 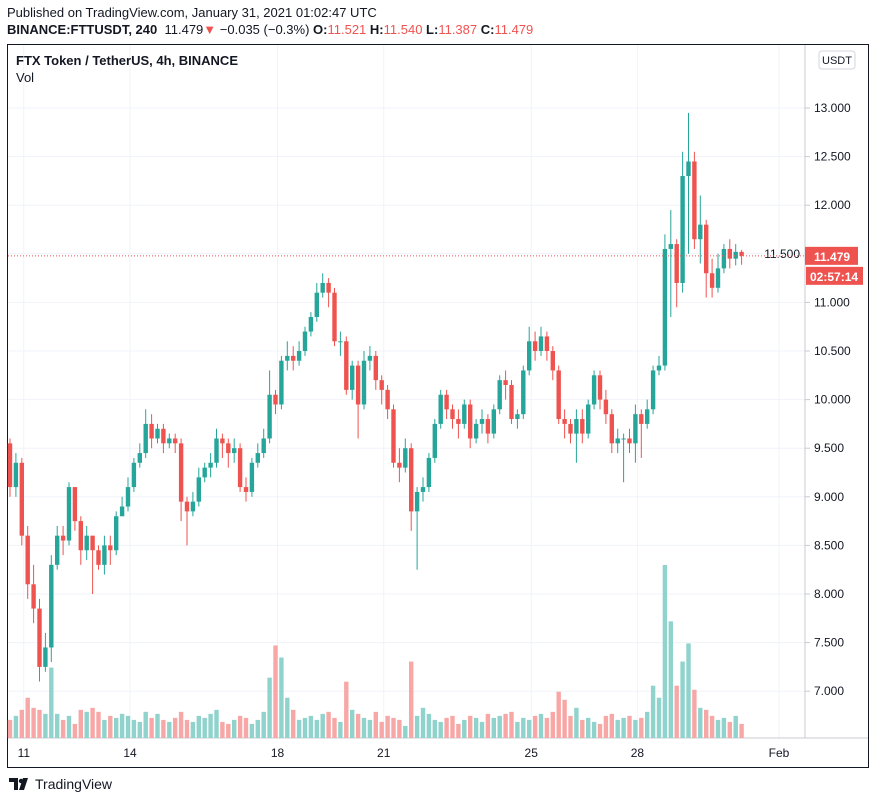 I want to click on tradingview-logo: TradingView, so click(x=60, y=784).